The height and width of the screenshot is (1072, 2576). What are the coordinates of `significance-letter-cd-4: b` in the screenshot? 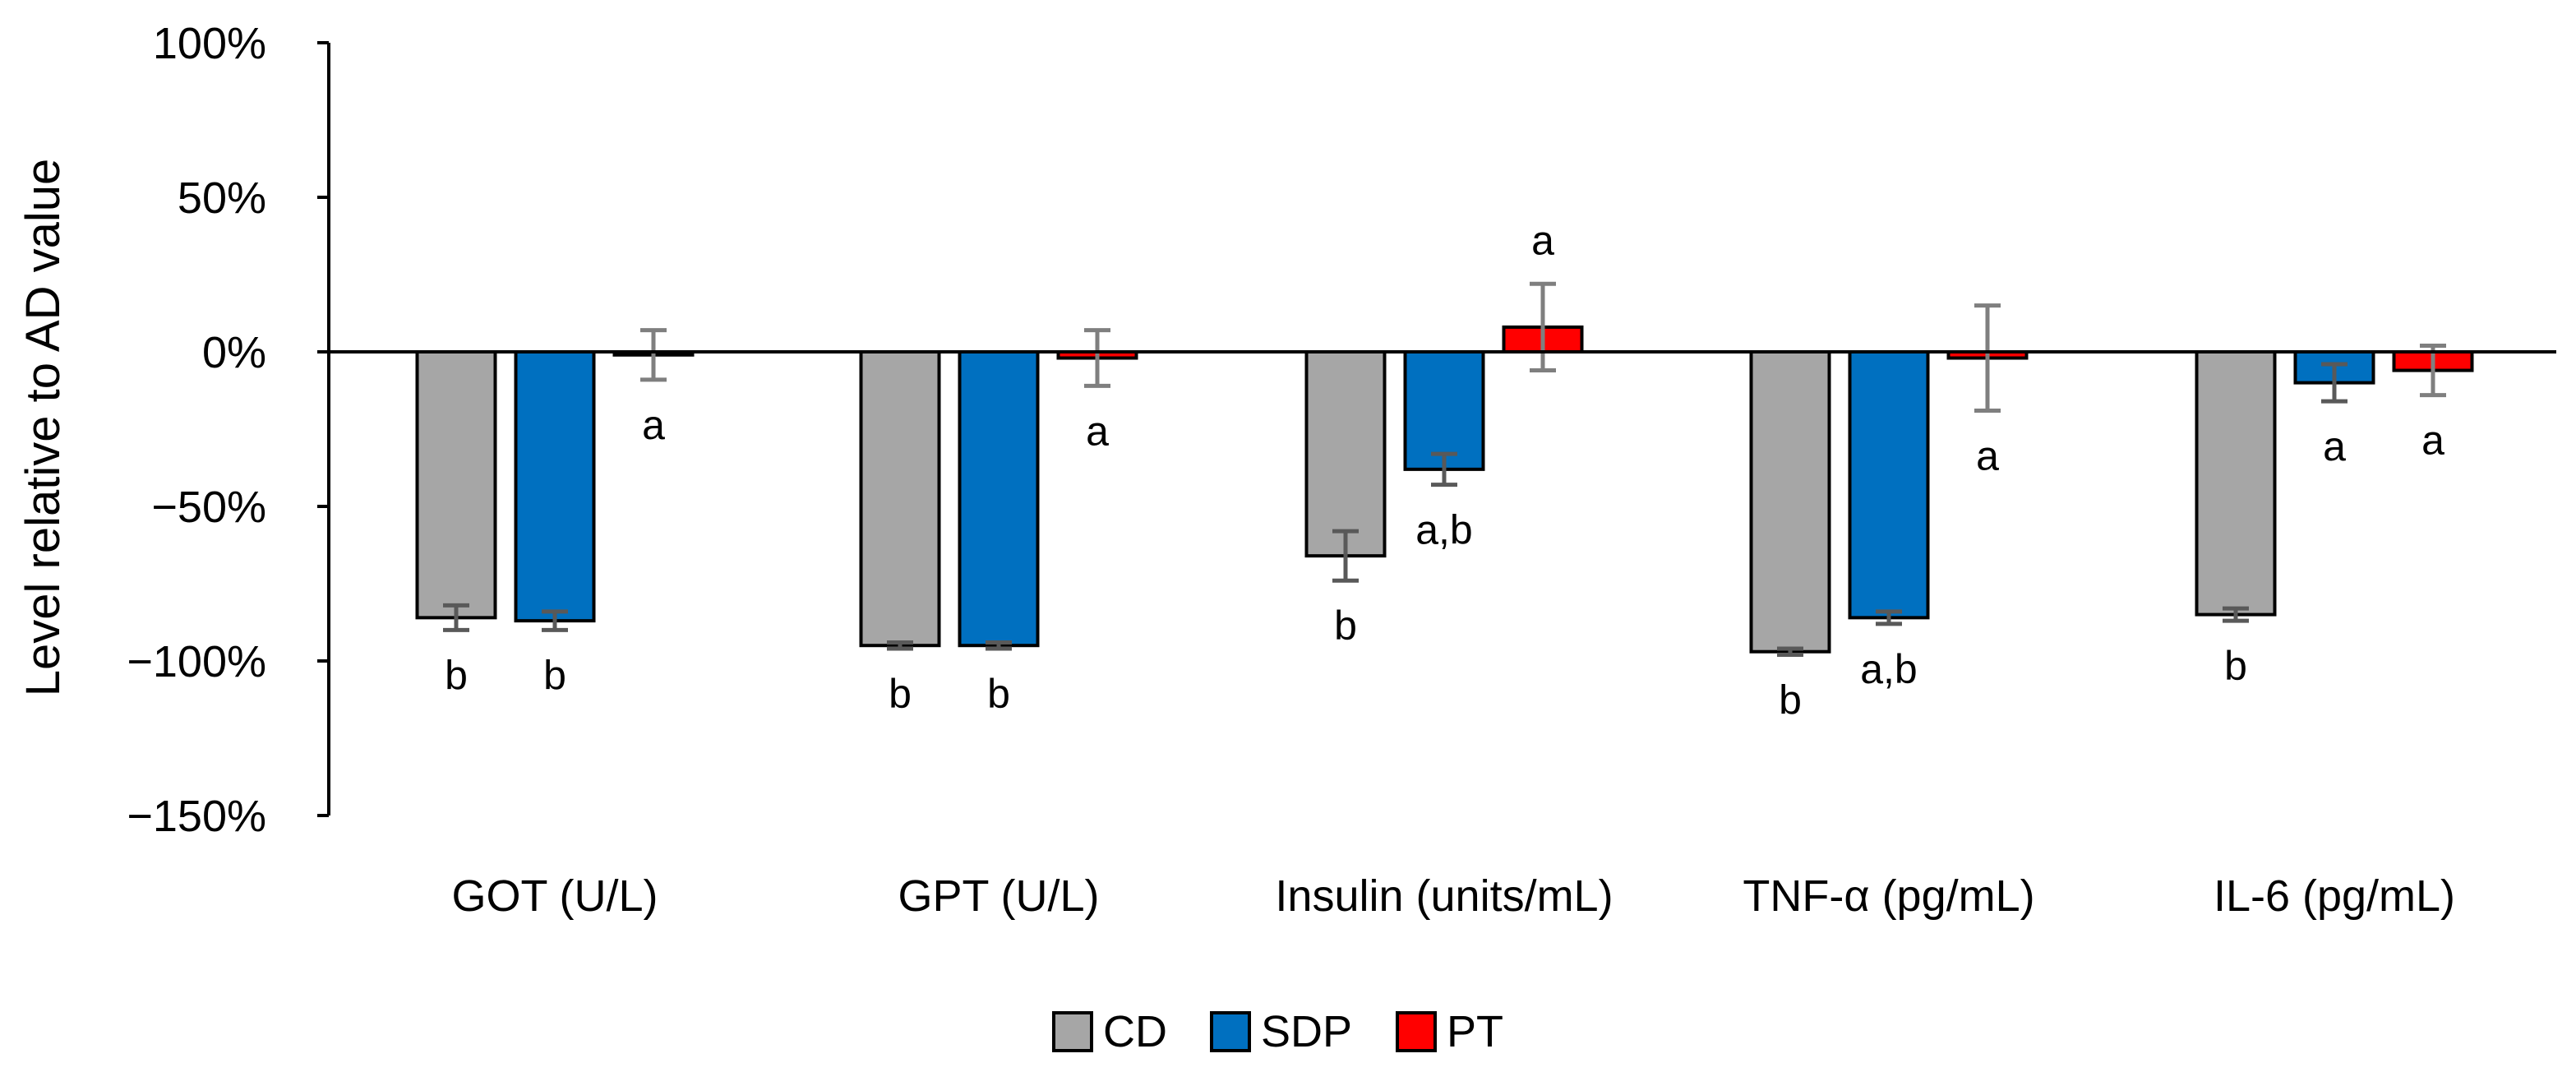 It's located at (1791, 700).